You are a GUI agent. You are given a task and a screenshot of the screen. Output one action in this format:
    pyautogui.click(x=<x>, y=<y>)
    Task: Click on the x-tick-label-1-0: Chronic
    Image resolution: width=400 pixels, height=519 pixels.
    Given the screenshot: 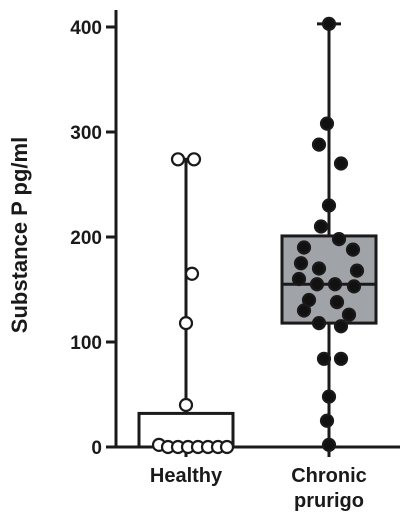 What is the action you would take?
    pyautogui.click(x=329, y=476)
    